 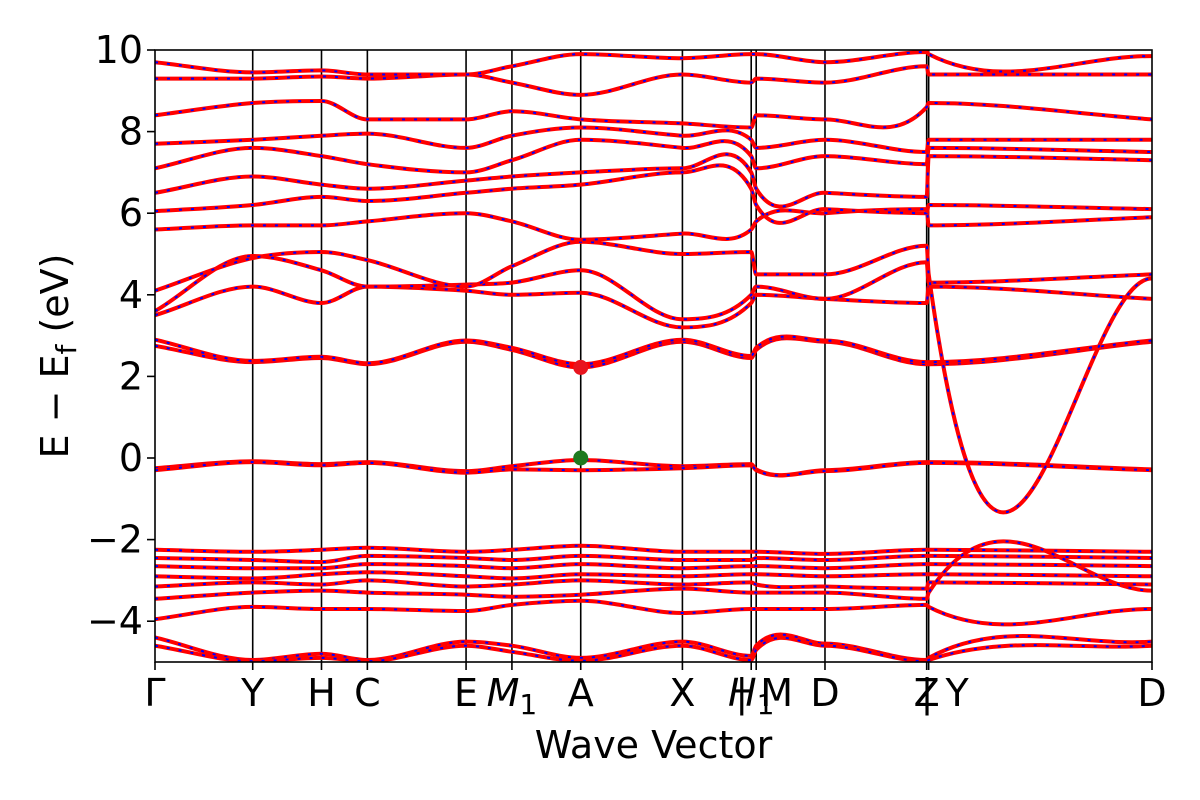 What do you see at coordinates (581, 412) in the screenshot?
I see `extrema-markers` at bounding box center [581, 412].